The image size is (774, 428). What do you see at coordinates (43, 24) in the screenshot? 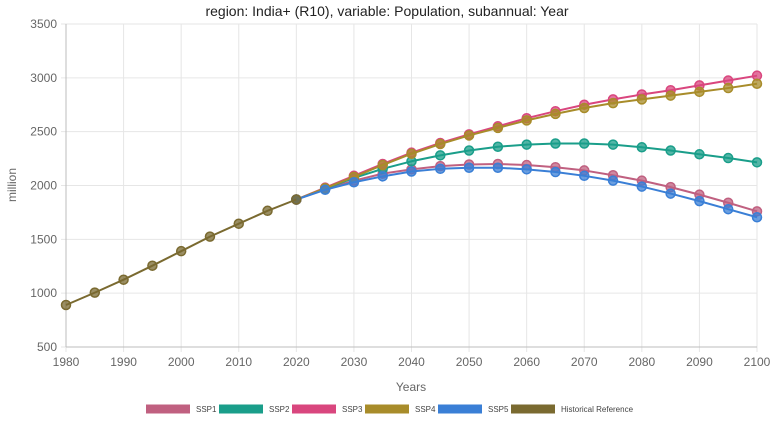
I see `y-tick-label: 3500` at bounding box center [43, 24].